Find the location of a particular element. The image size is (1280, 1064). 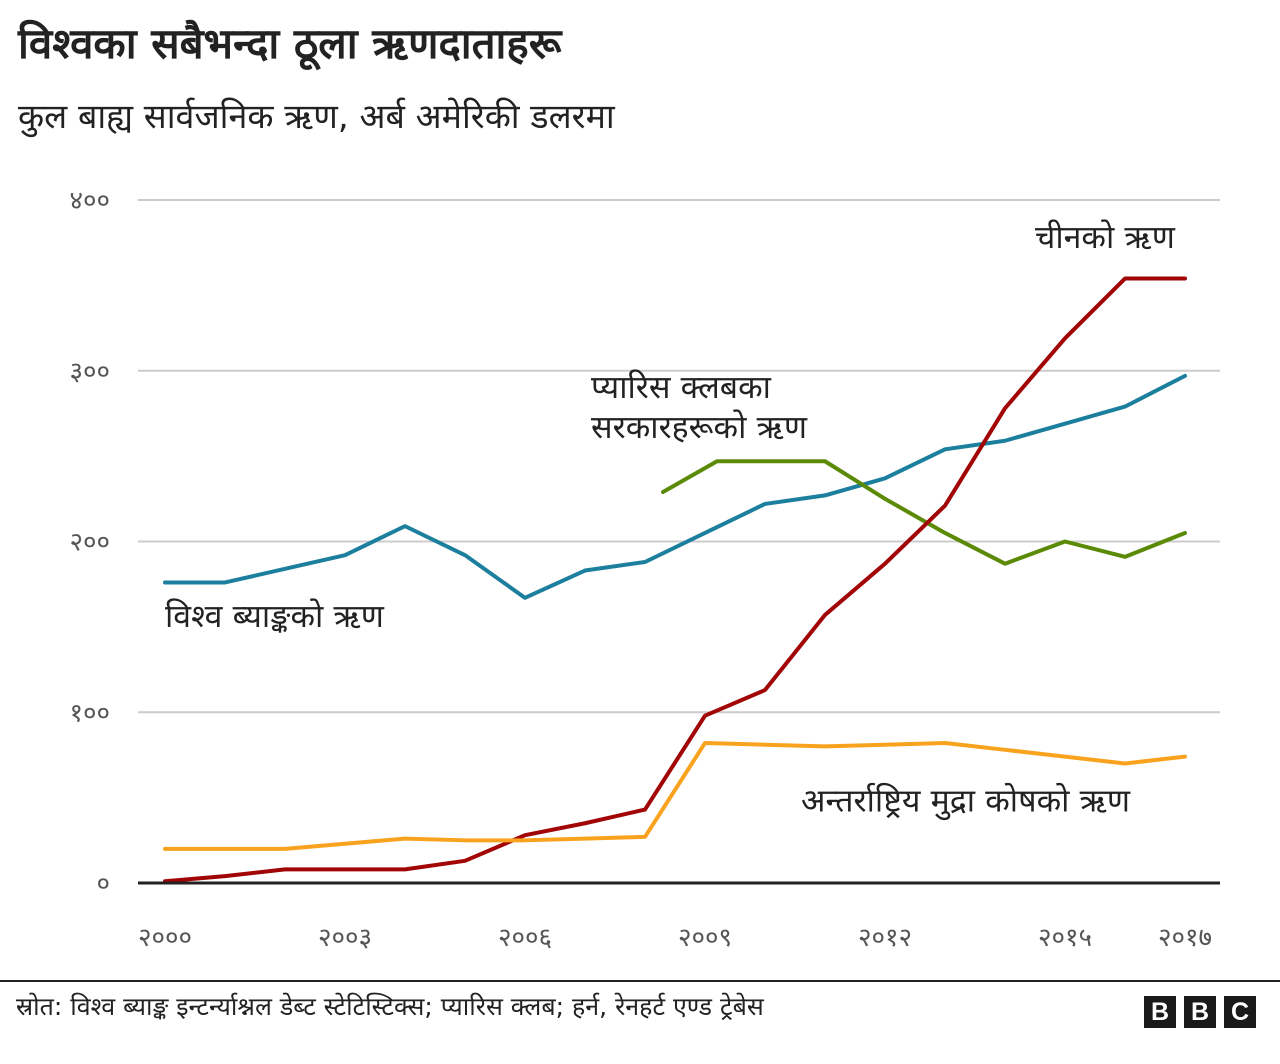

y-tick-label: १०० is located at coordinates (89, 713).